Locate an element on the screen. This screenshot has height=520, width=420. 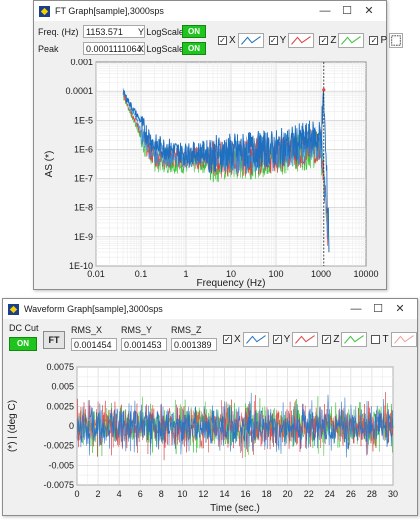
wave-x-tick-label: 24 is located at coordinates (330, 494).